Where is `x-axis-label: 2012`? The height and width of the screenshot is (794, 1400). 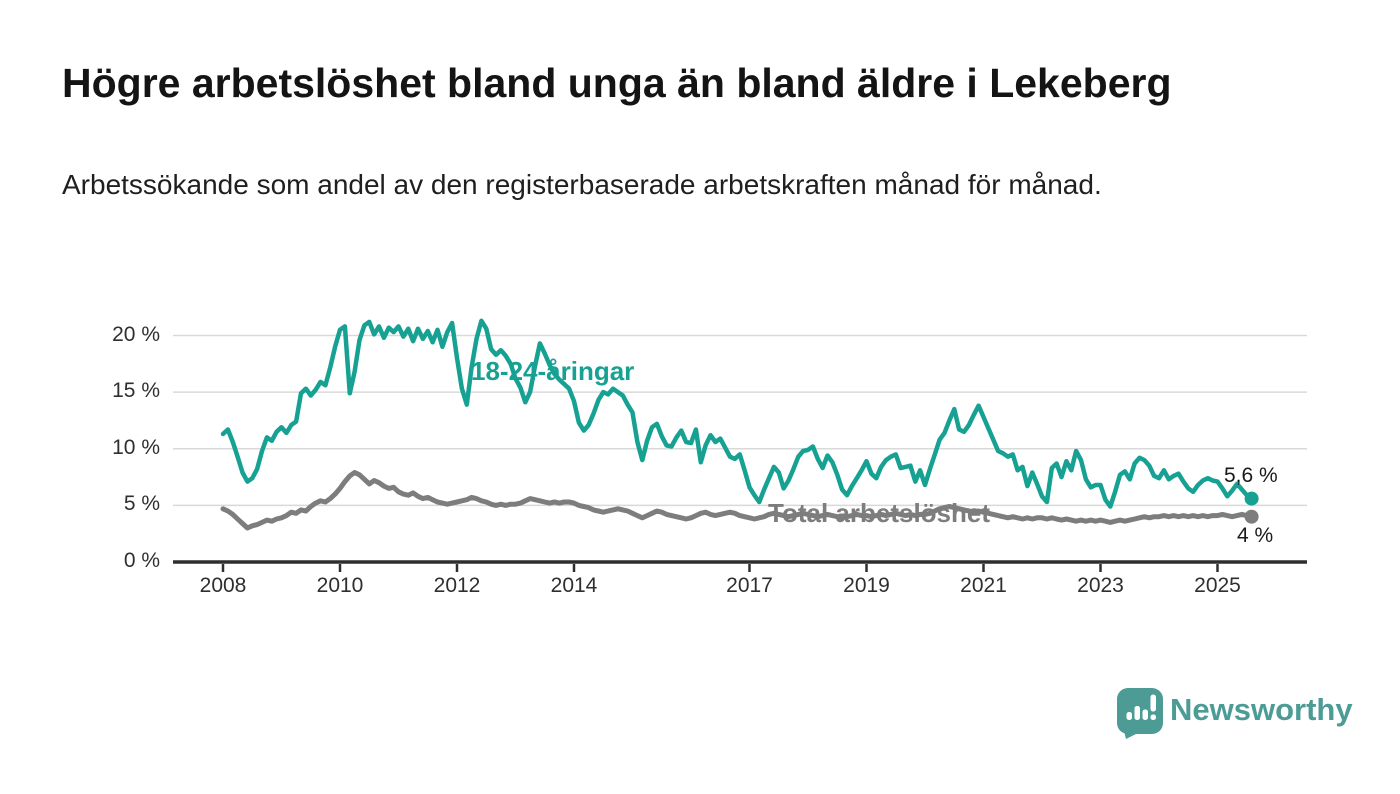 x-axis-label: 2012 is located at coordinates (457, 585).